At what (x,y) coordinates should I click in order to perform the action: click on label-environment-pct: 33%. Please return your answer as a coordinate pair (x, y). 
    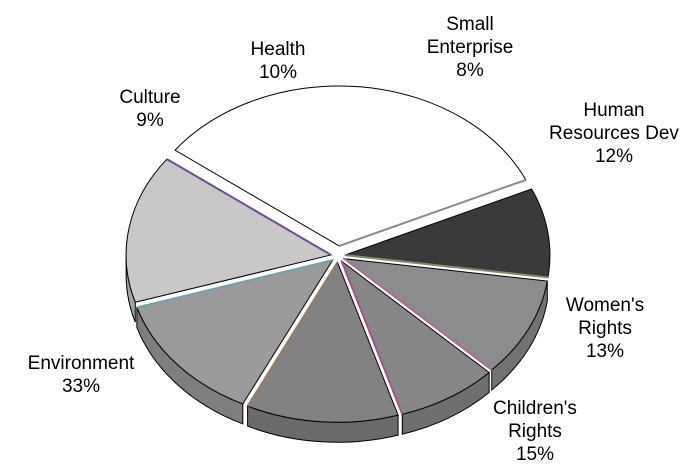
    Looking at the image, I should click on (81, 386).